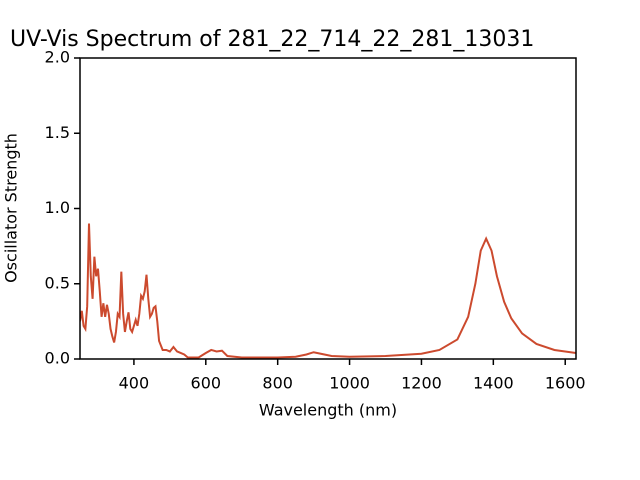  Describe the element at coordinates (349, 383) in the screenshot. I see `x-tick-label: 1000` at that location.